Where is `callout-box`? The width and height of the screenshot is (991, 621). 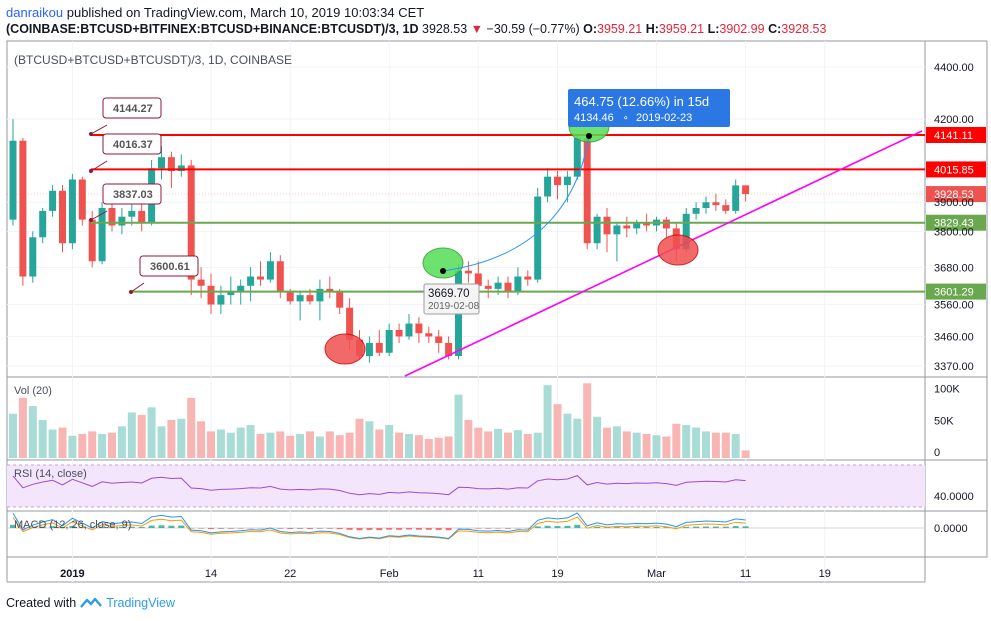
callout-box is located at coordinates (132, 194).